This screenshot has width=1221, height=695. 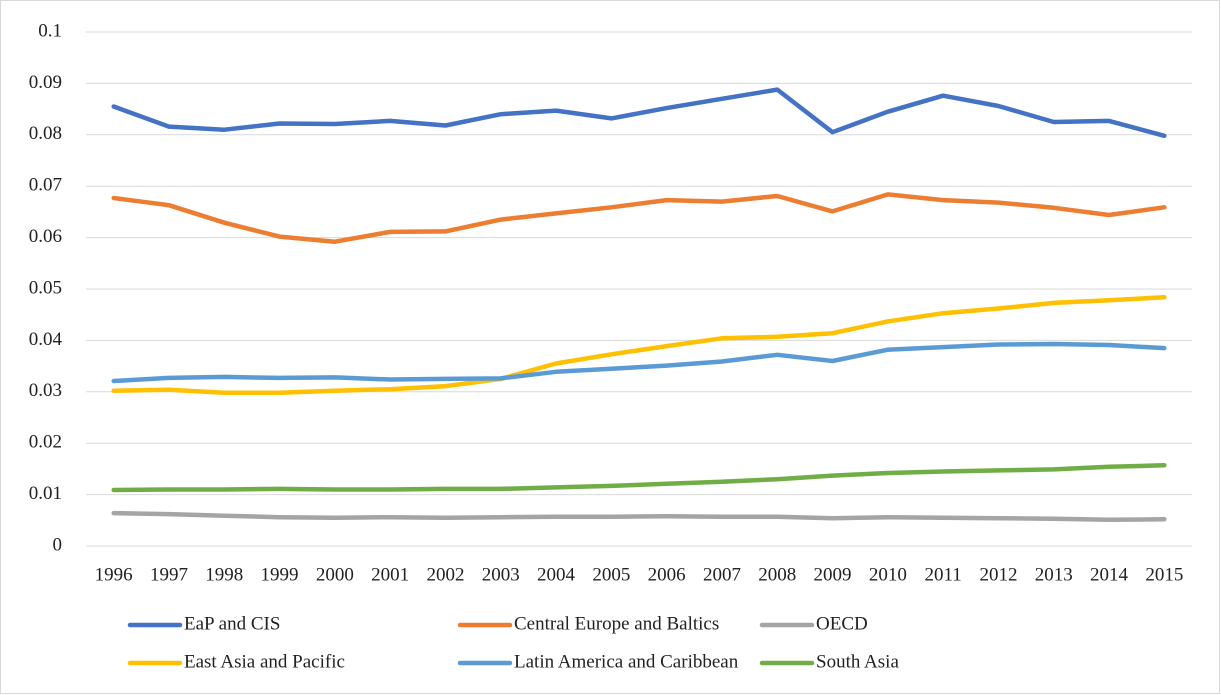 What do you see at coordinates (611, 574) in the screenshot?
I see `x-tick-label: 2005` at bounding box center [611, 574].